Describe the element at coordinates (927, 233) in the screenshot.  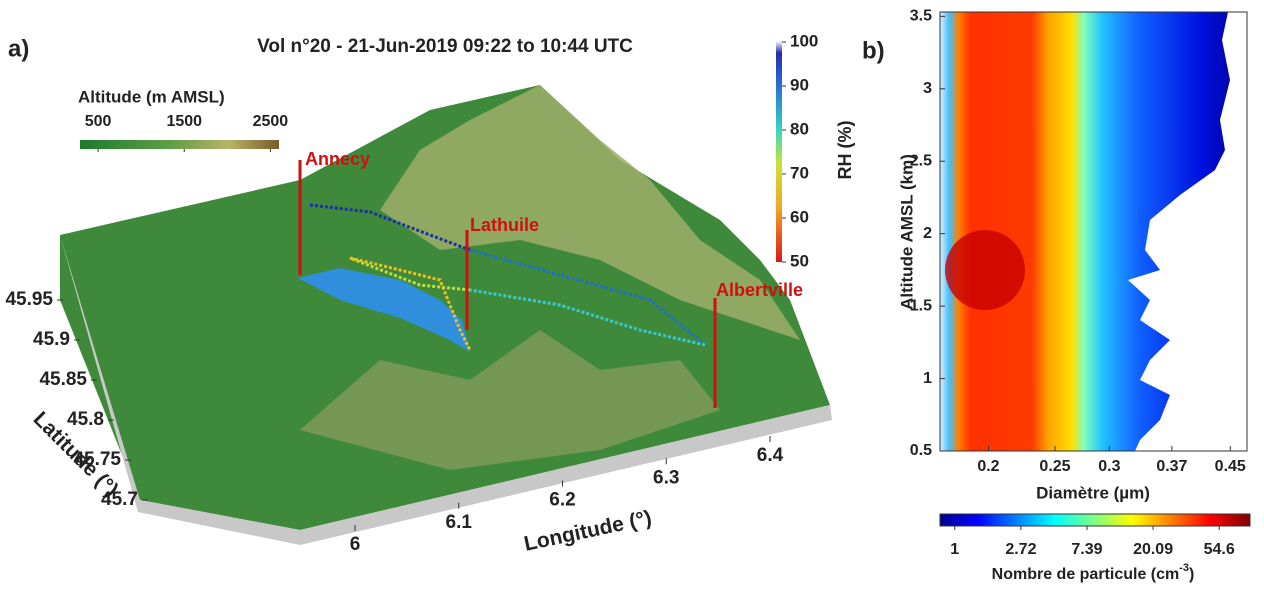
I see `y-tick-label: 2` at that location.